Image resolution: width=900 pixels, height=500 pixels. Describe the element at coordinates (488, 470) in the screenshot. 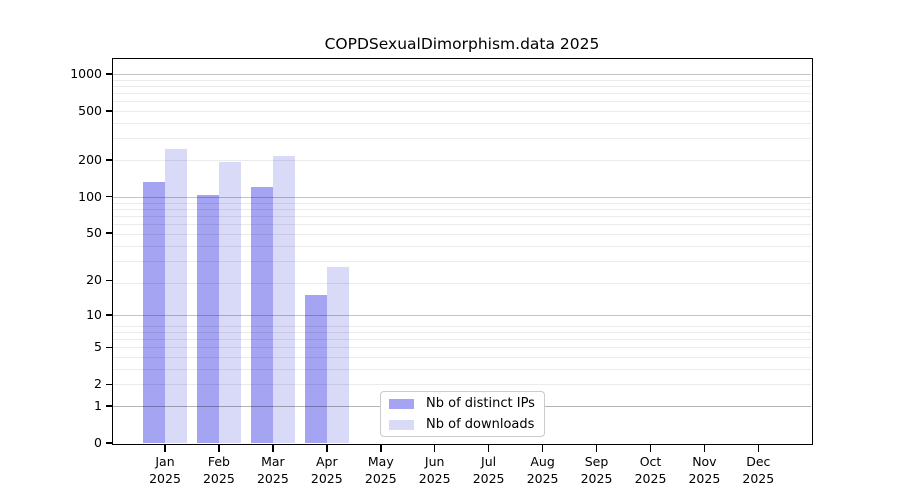

I see `x-tick-label-jul: Jul 2025` at that location.